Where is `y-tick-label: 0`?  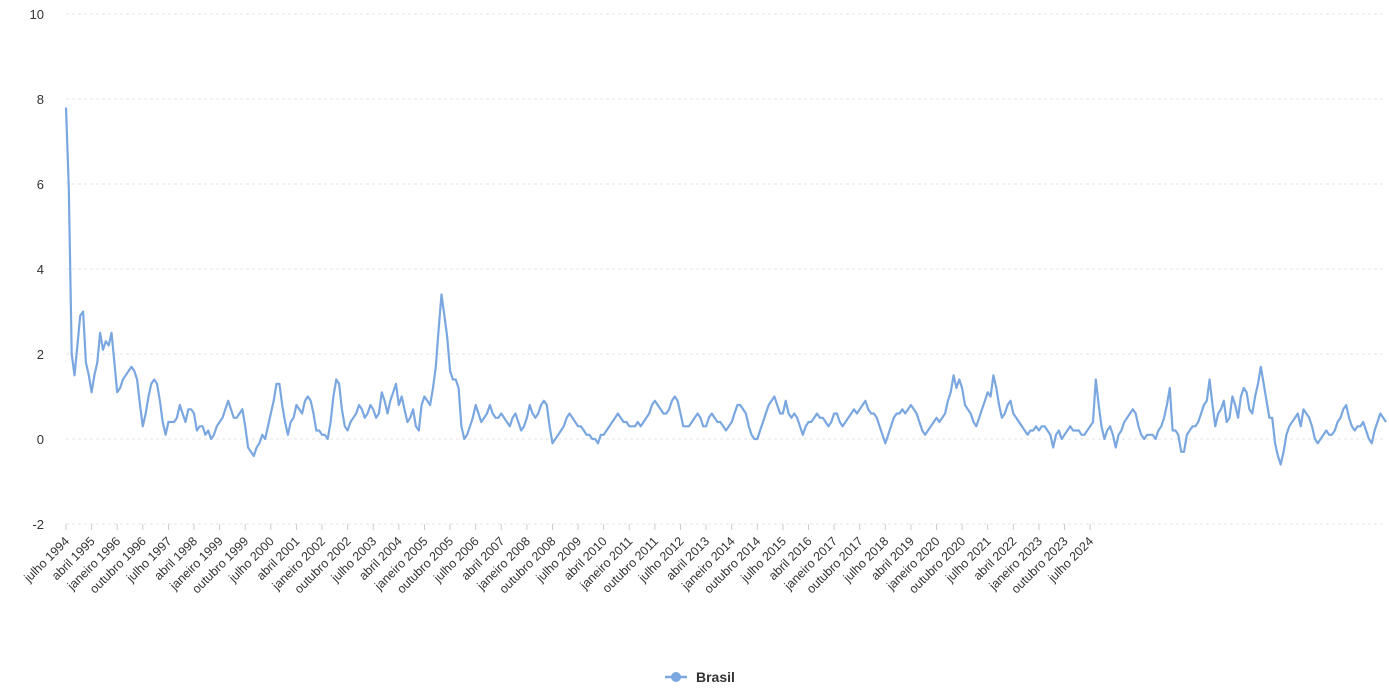 y-tick-label: 0 is located at coordinates (40, 439).